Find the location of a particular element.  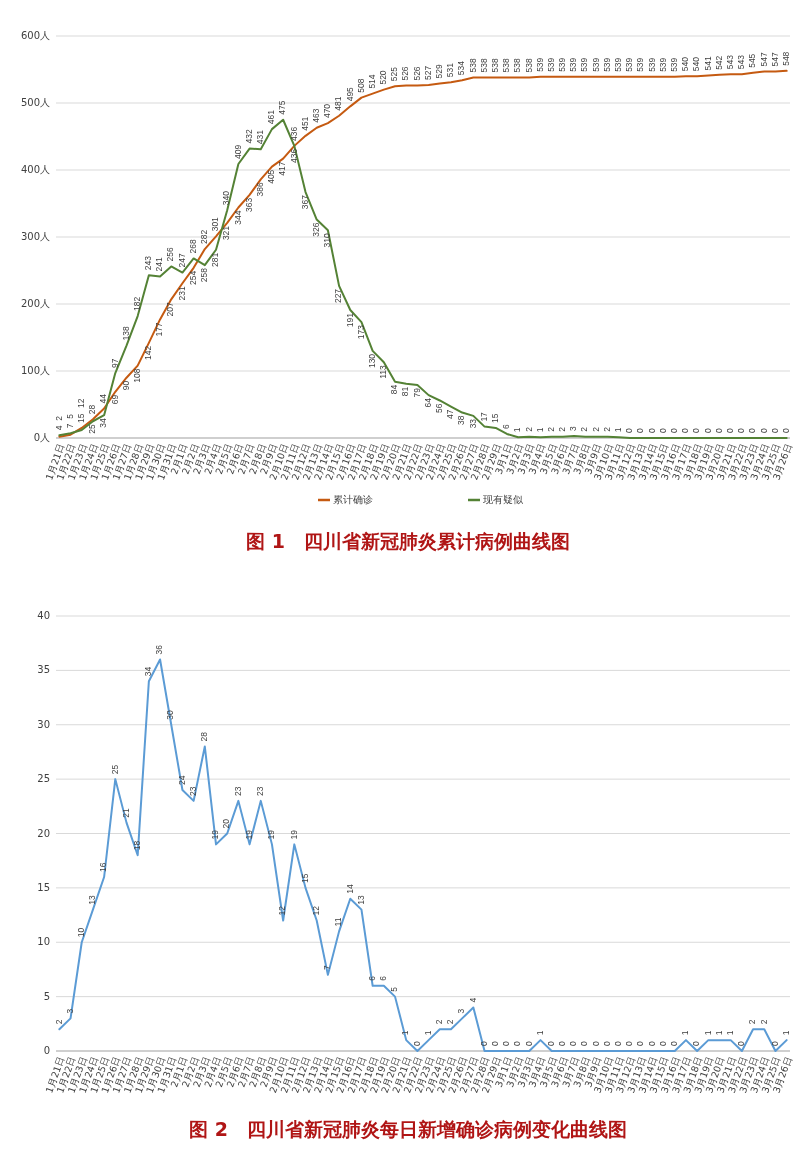

data-label: 543 is located at coordinates (729, 62).